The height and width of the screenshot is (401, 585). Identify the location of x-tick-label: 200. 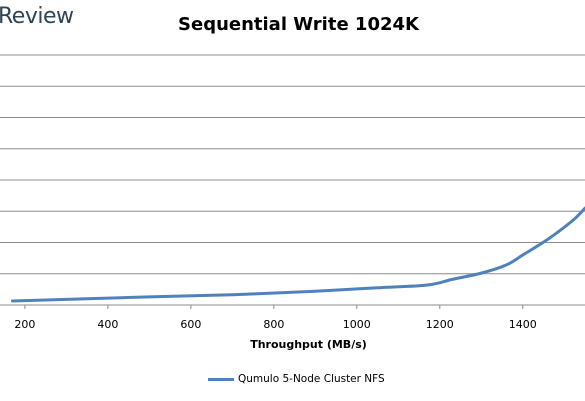
(24, 324).